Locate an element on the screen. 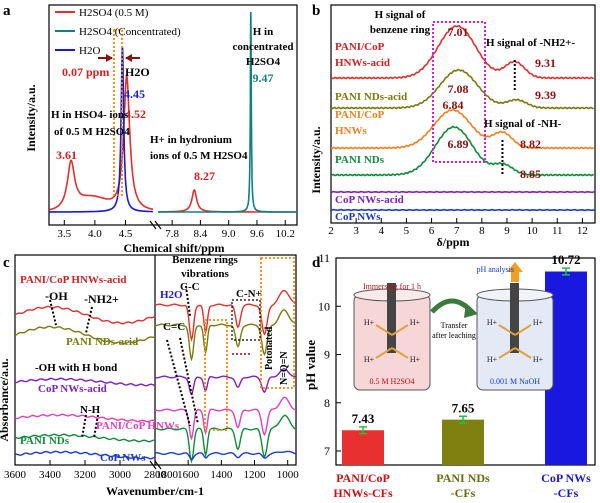 This screenshot has width=600, height=503. protonated-box is located at coordinates (277, 323).